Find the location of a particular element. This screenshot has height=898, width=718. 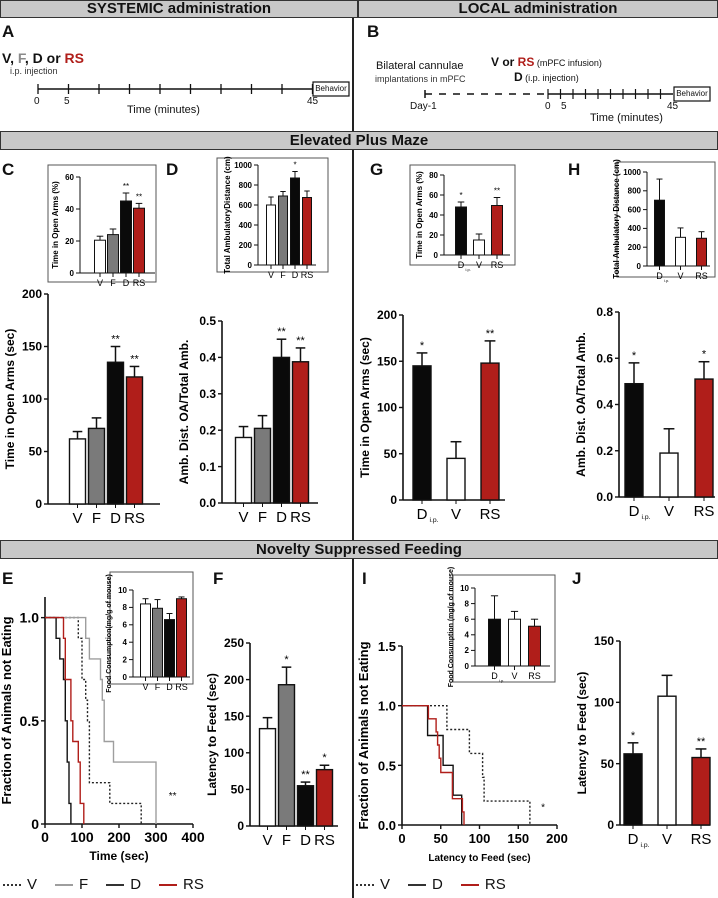

y-axis-label: Food Consumption (mg/g of mouse) is located at coordinates (451, 627).